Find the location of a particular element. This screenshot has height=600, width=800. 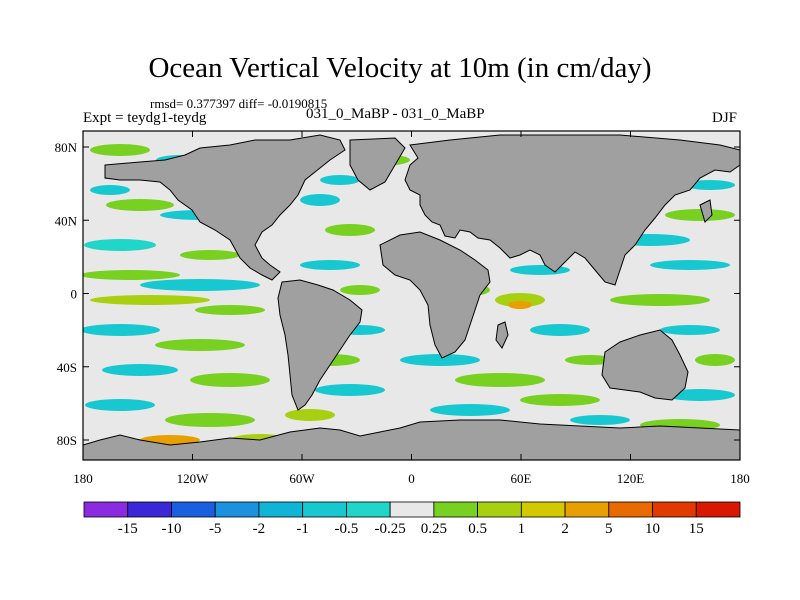

comparison-label: 031_0_MaBP - 031_0_MaBP is located at coordinates (395, 114).